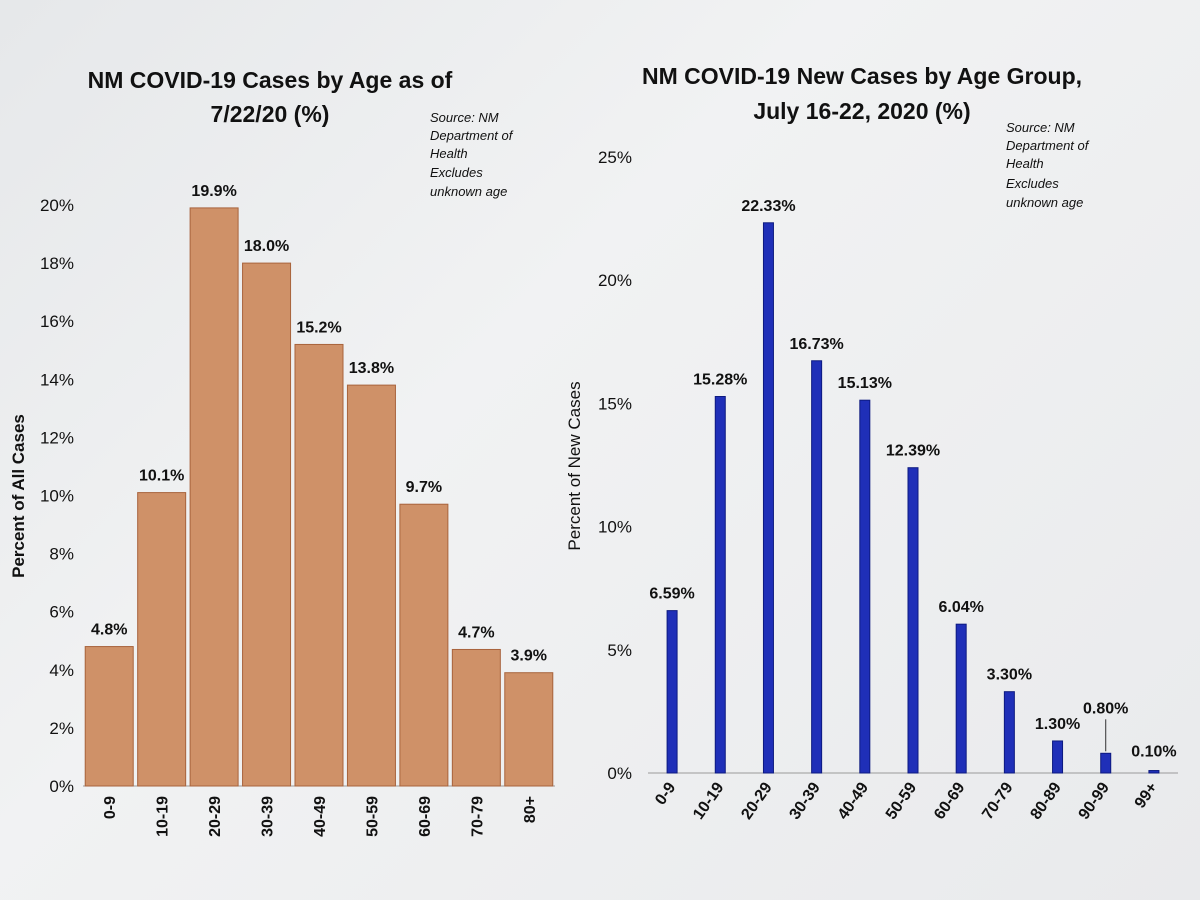  What do you see at coordinates (213, 191) in the screenshot?
I see `data-label: 19.9%` at bounding box center [213, 191].